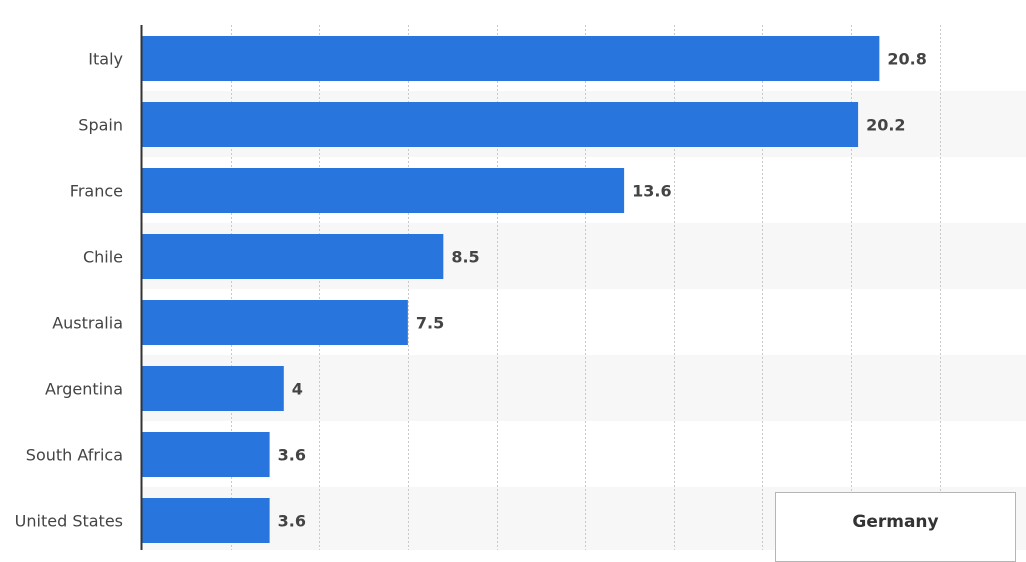 This screenshot has height=562, width=1026. What do you see at coordinates (103, 257) in the screenshot?
I see `category-label: Chile` at bounding box center [103, 257].